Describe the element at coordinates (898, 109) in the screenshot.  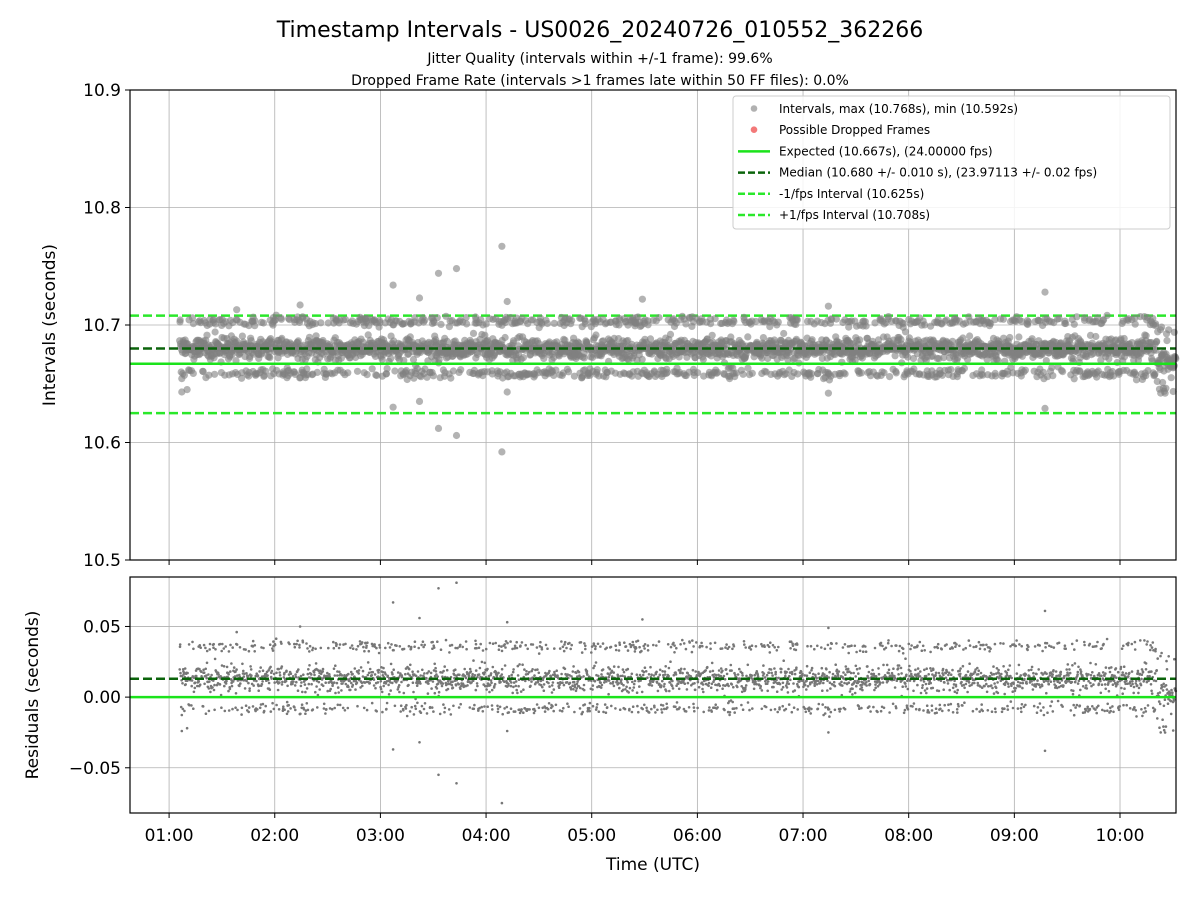
I see `legend-label: Intervals, max (10.768s), min (10.592s)` at that location.